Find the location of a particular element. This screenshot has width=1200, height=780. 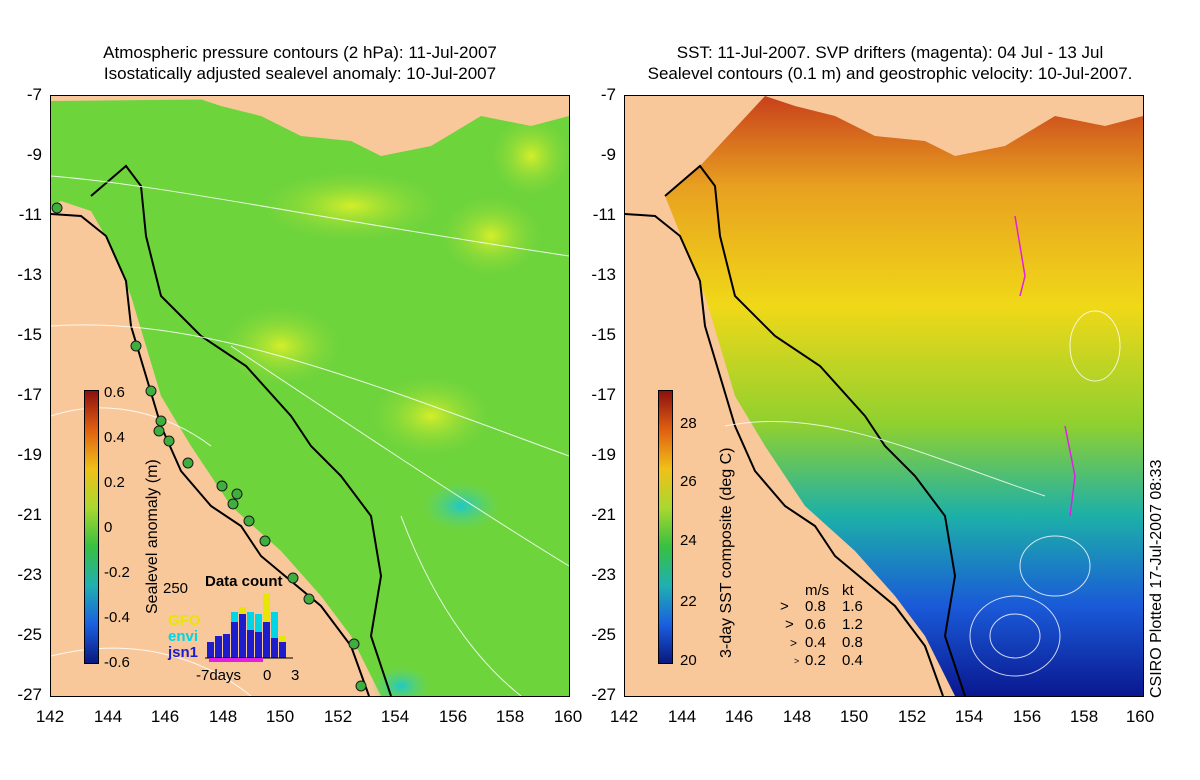

data-count-legend-gfo: GFO is located at coordinates (184, 620).